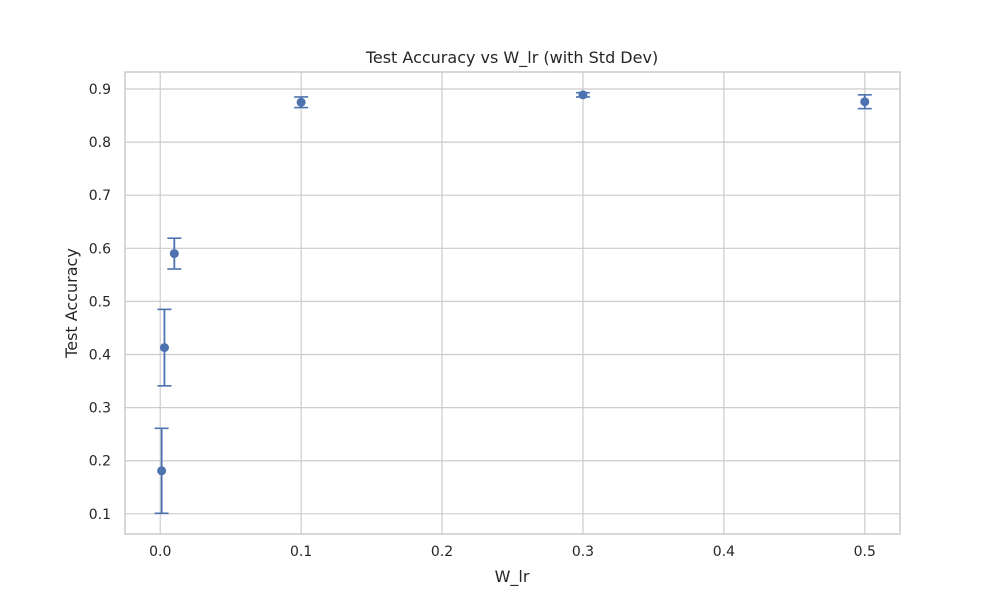  What do you see at coordinates (100, 249) in the screenshot?
I see `y-tick-label: 0.6` at bounding box center [100, 249].